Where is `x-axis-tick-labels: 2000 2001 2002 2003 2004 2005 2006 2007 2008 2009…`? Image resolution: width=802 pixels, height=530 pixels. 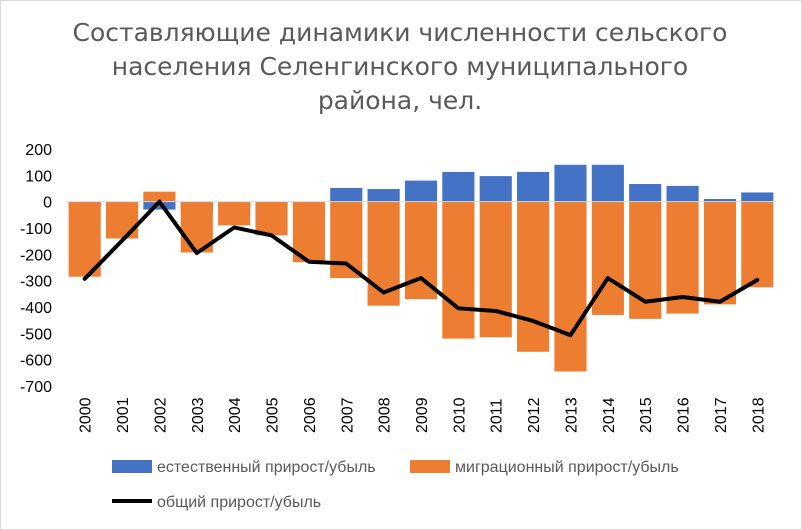
x-axis-tick-labels: 2000 2001 2002 2003 2004 2005 2006 2007 2008 2009… is located at coordinates (423, 415).